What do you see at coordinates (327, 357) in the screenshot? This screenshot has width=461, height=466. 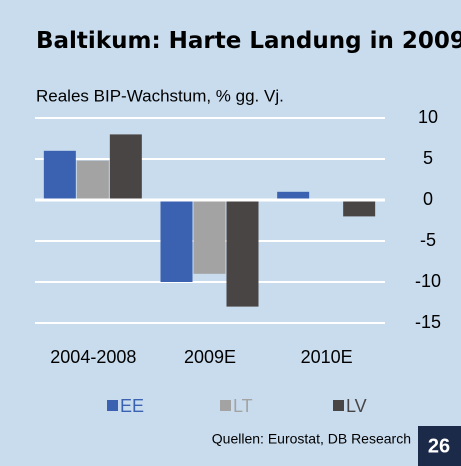 I see `x-tick-label: 2010E` at bounding box center [327, 357].